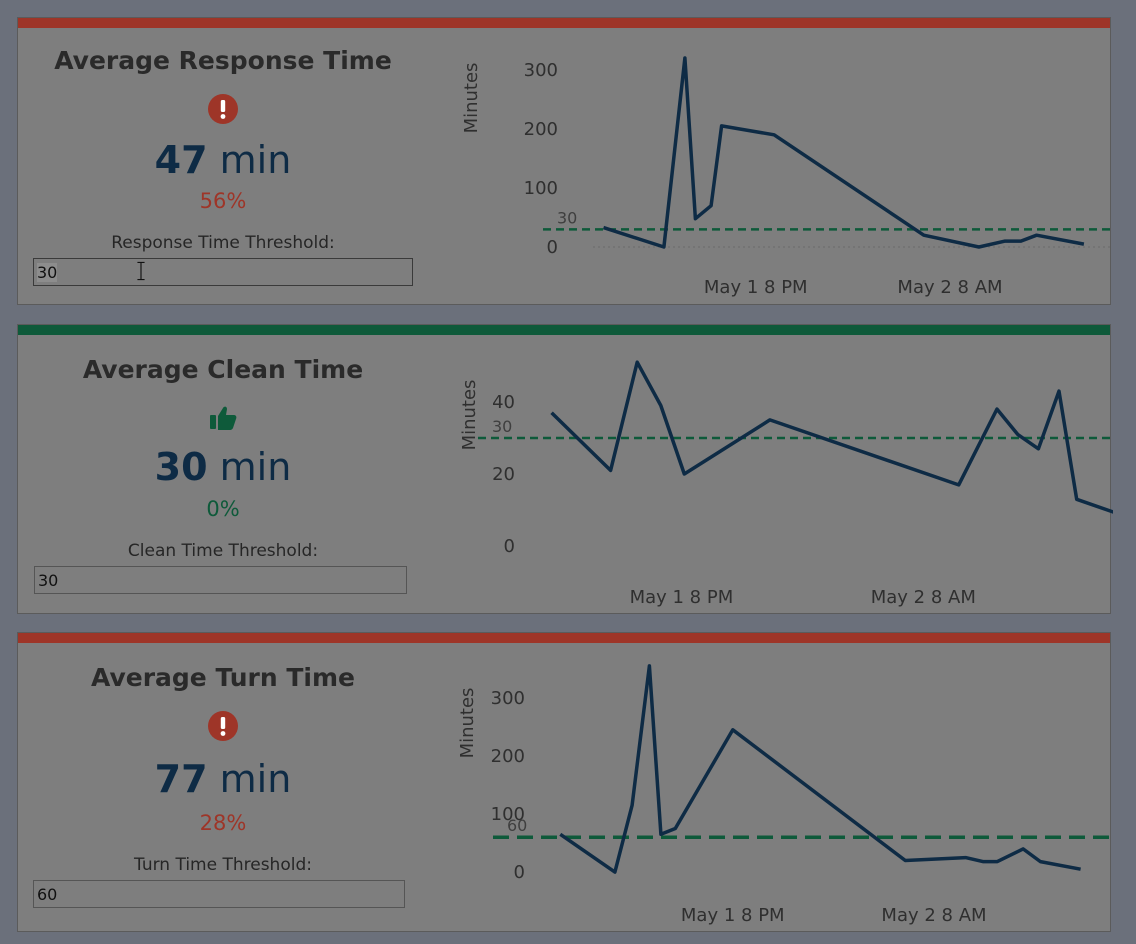 The height and width of the screenshot is (944, 1136). I want to click on threshold-label: Response Time Threshold:, so click(223, 243).